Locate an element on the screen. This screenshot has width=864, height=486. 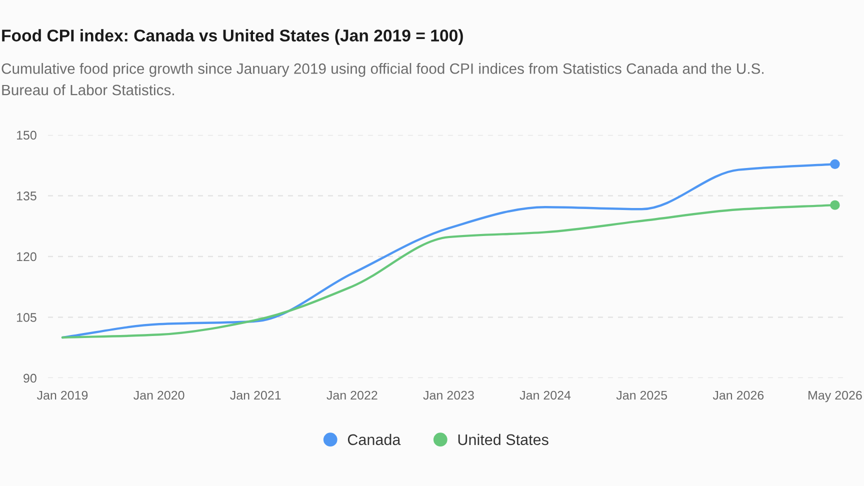
legend-label: United States is located at coordinates (503, 440).